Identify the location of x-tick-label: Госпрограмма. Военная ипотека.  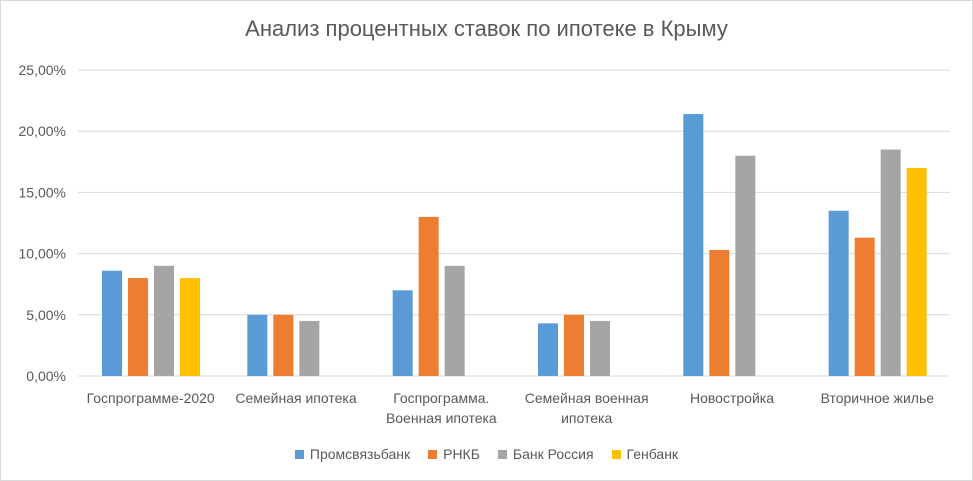
(441, 408).